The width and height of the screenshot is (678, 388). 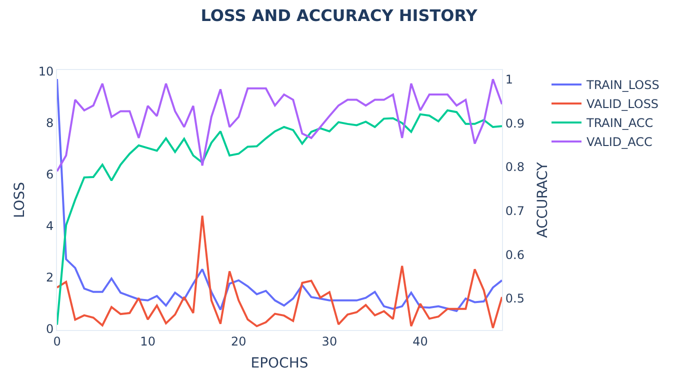 I want to click on y-tick-label: 2, so click(x=50, y=277).